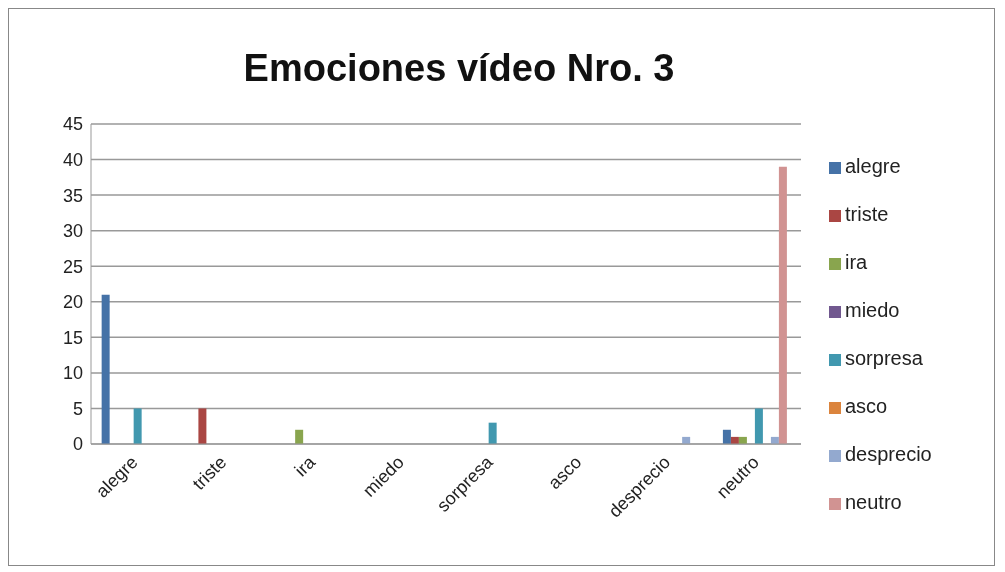  I want to click on y-tick-label: 20, so click(72, 302).